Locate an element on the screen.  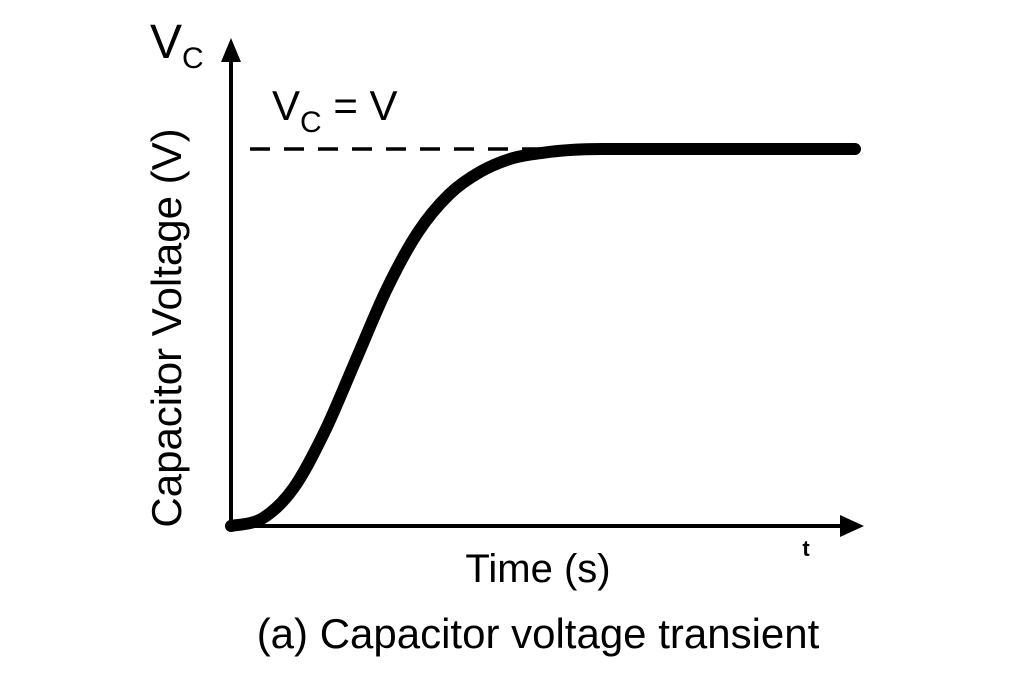
x-axis-label: Time (s) is located at coordinates (537, 569).